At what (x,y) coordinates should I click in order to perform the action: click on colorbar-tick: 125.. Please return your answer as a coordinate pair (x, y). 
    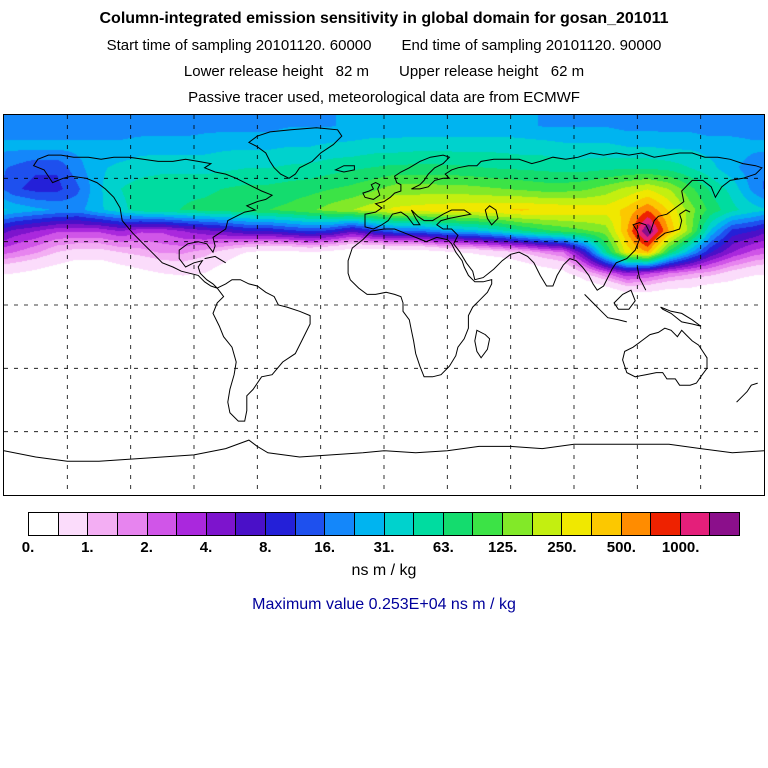
    Looking at the image, I should click on (503, 547).